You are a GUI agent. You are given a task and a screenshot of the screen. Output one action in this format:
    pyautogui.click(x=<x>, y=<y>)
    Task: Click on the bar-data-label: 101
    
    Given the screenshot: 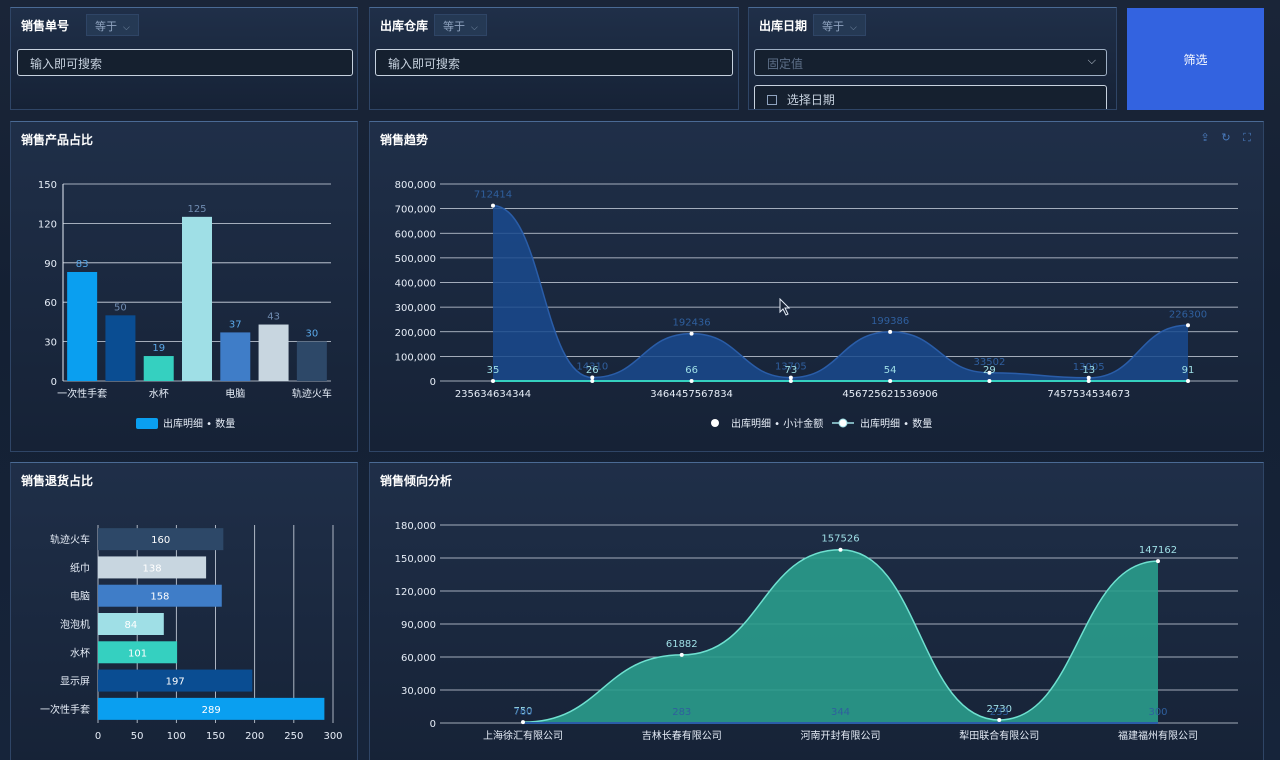 What is the action you would take?
    pyautogui.click(x=137, y=653)
    